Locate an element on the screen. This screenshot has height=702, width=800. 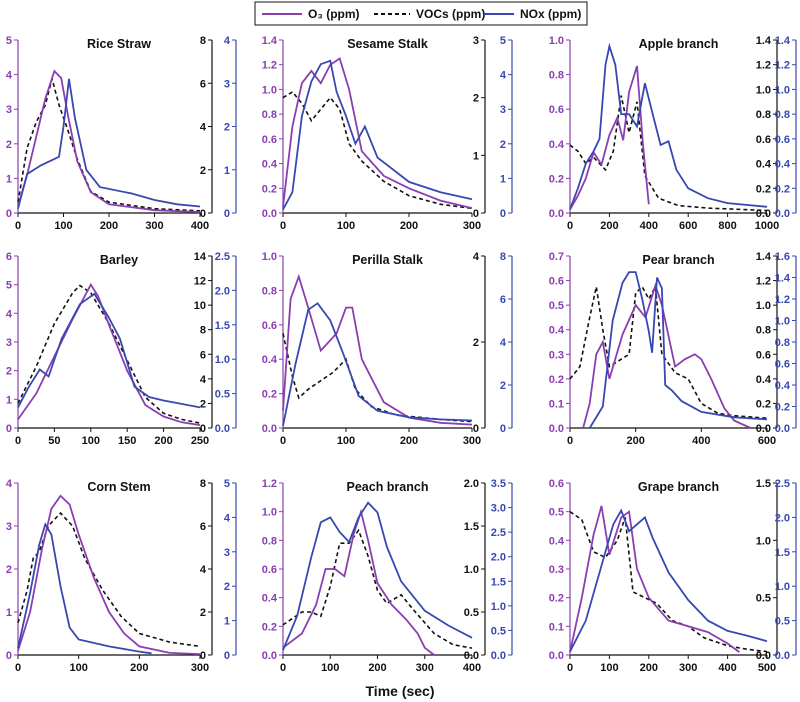
legend: O₃ (ppm) VOCs (ppm) NOx (ppm) is located at coordinates (421, 13).